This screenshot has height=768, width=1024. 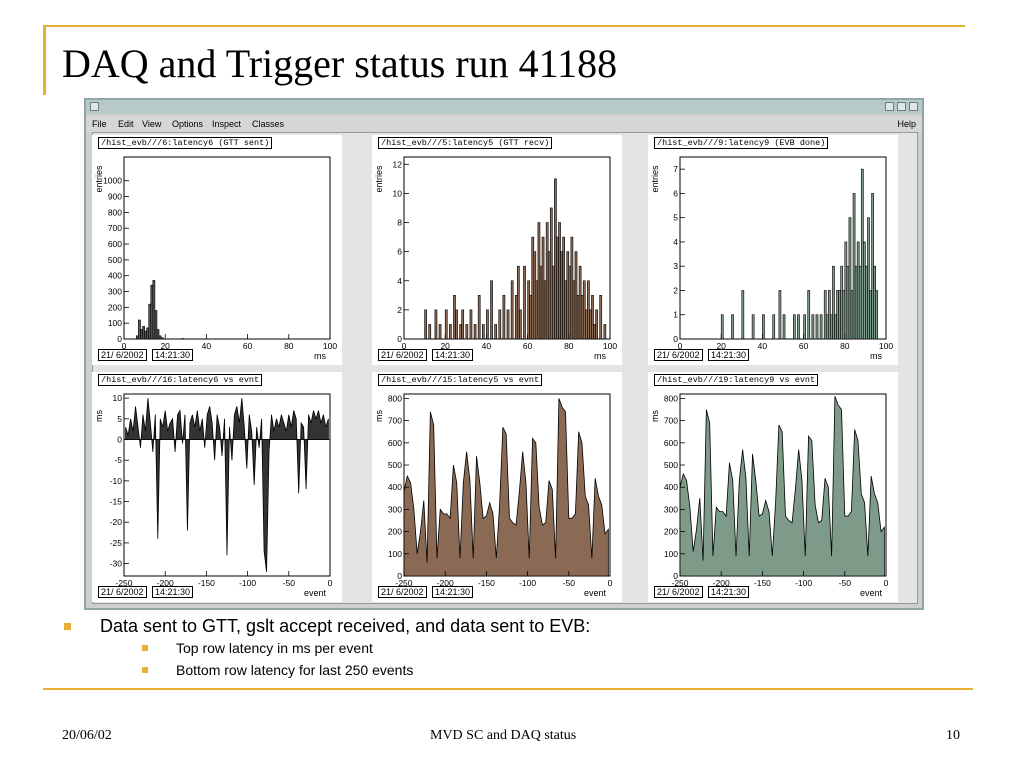 I want to click on chart-svg: 0 20 40 60 80 100 0 2 4 6 8 10 12 ms entries, so click(x=497, y=250).